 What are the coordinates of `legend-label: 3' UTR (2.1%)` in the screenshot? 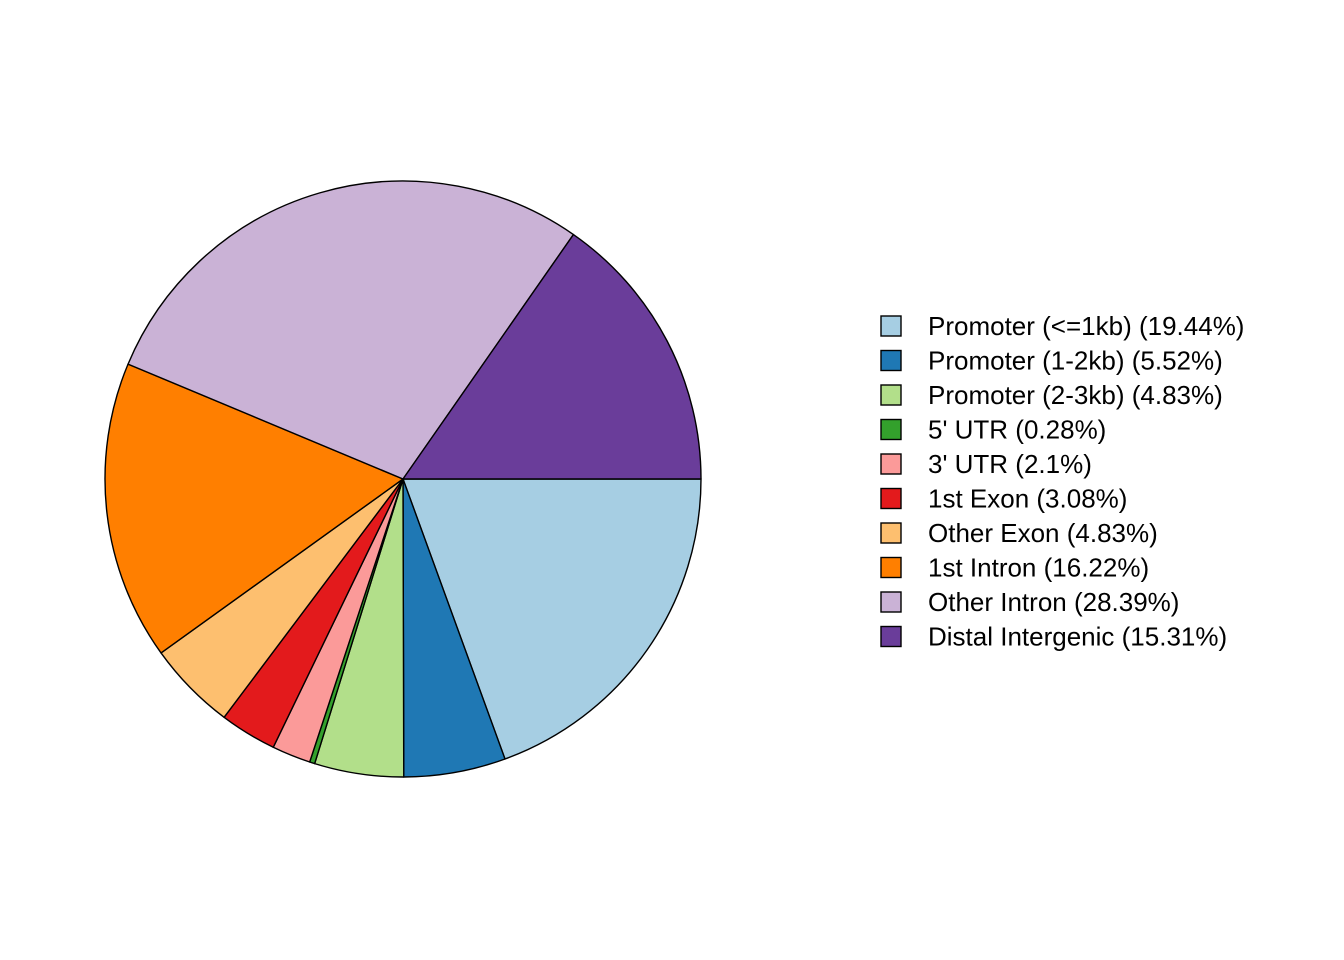 It's located at (1010, 464).